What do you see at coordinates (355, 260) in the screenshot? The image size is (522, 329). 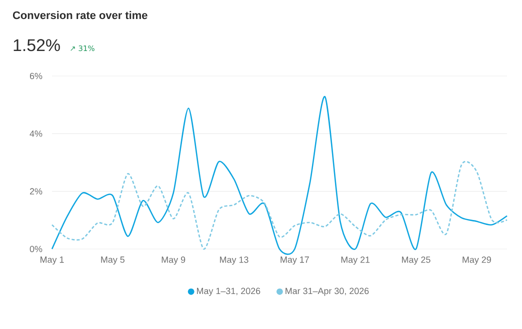 I see `x-tick-label: May 21` at bounding box center [355, 260].